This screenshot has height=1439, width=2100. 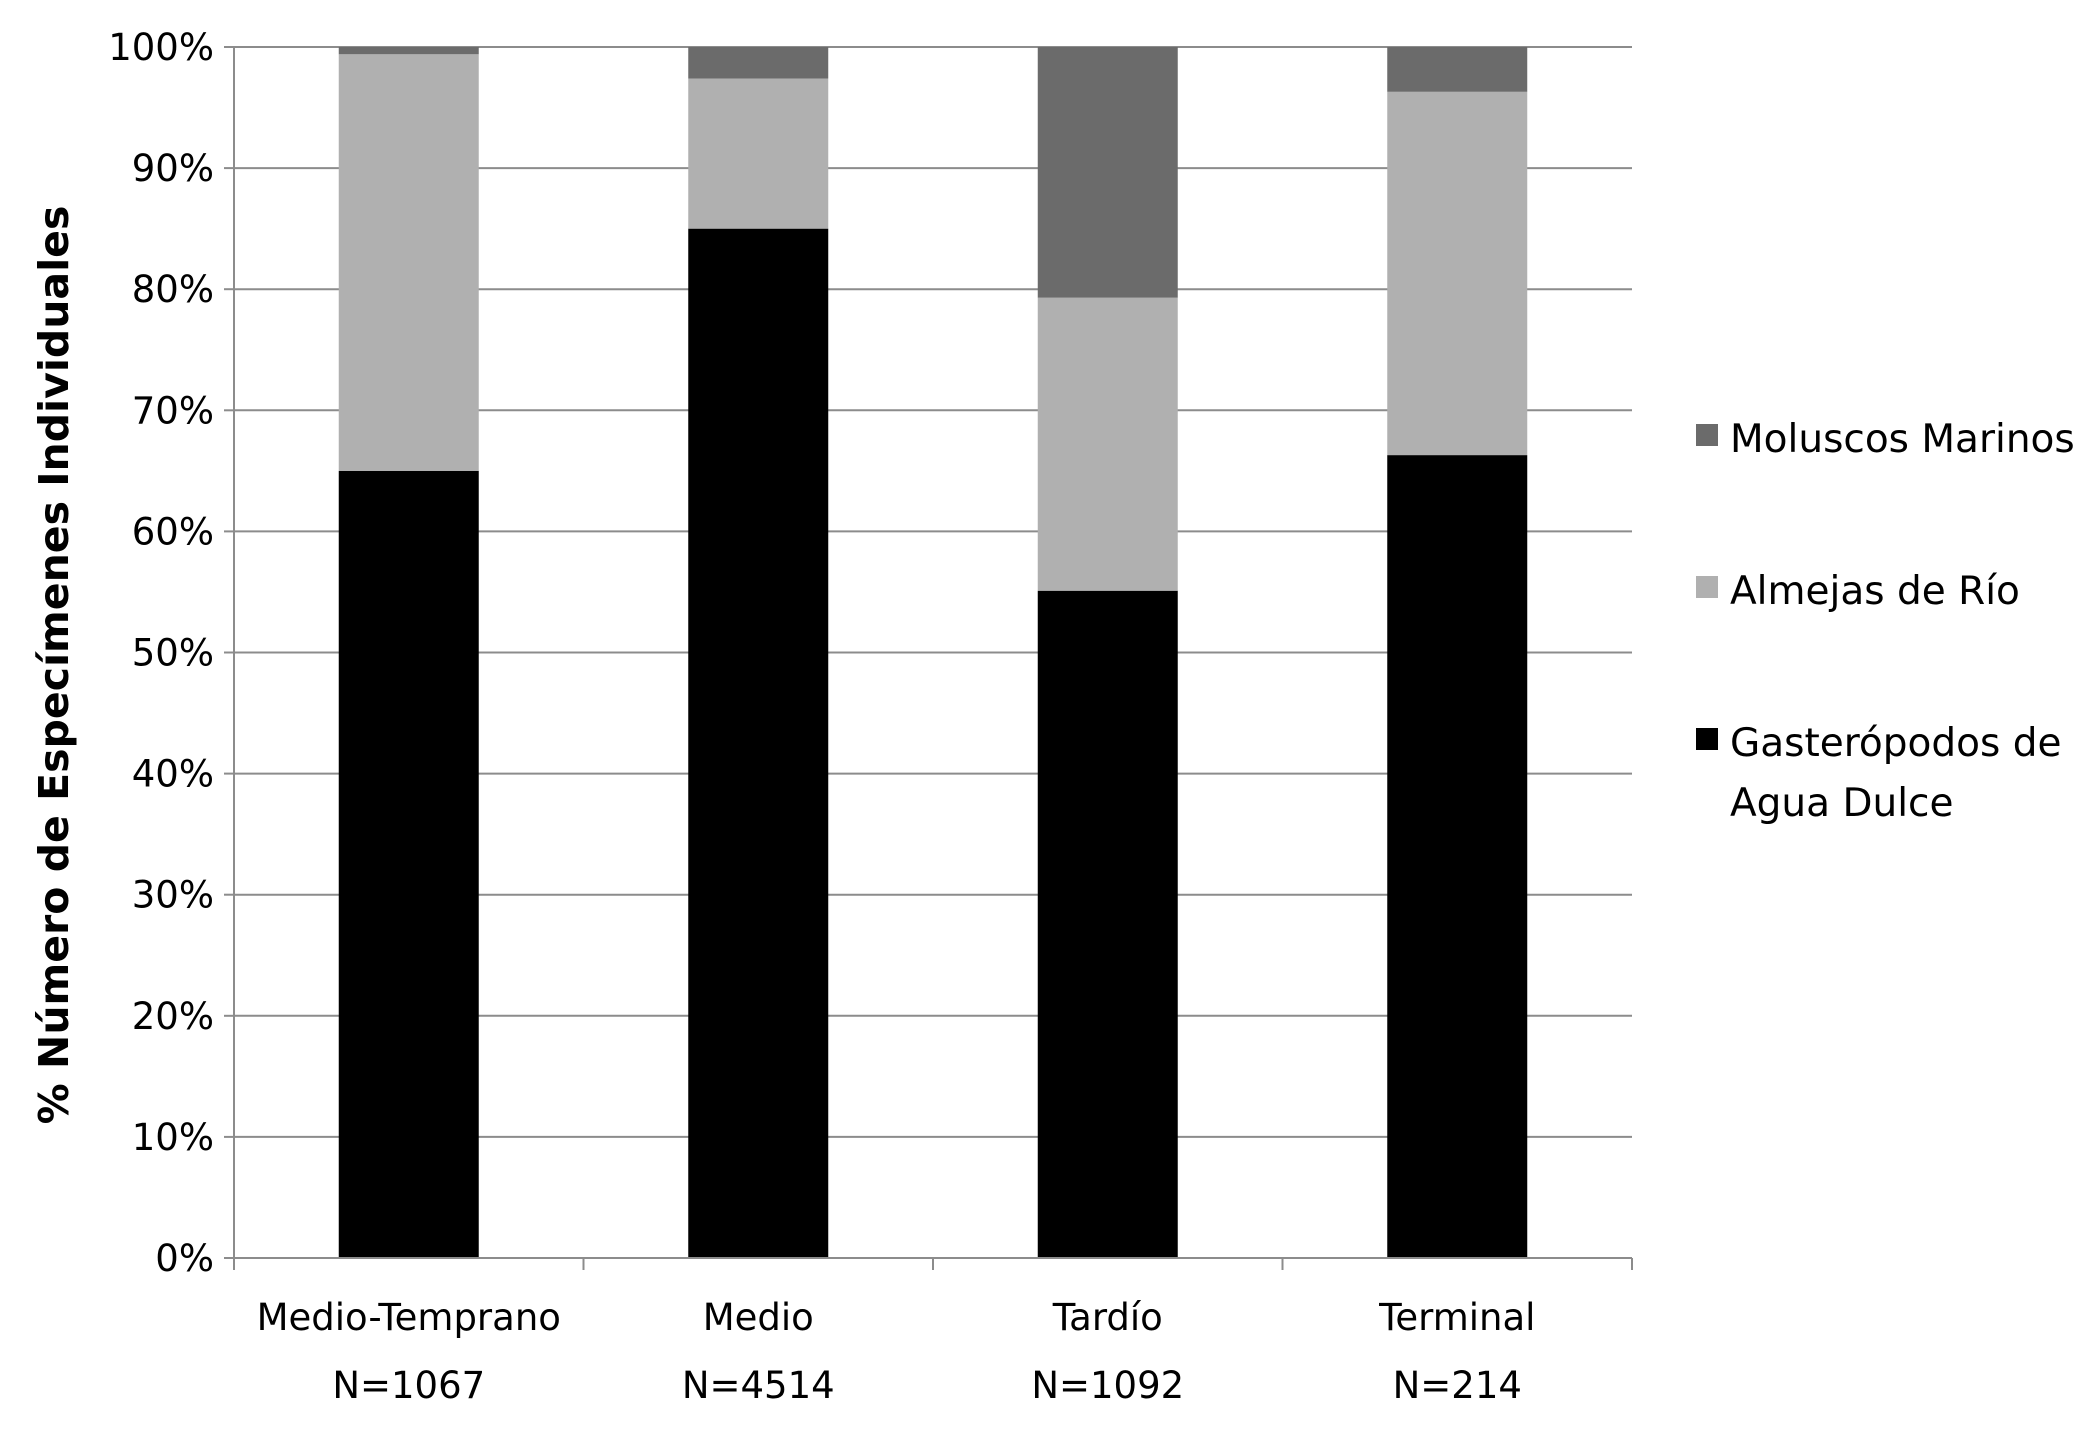 What do you see at coordinates (173, 1137) in the screenshot?
I see `y-tick-label: 10%` at bounding box center [173, 1137].